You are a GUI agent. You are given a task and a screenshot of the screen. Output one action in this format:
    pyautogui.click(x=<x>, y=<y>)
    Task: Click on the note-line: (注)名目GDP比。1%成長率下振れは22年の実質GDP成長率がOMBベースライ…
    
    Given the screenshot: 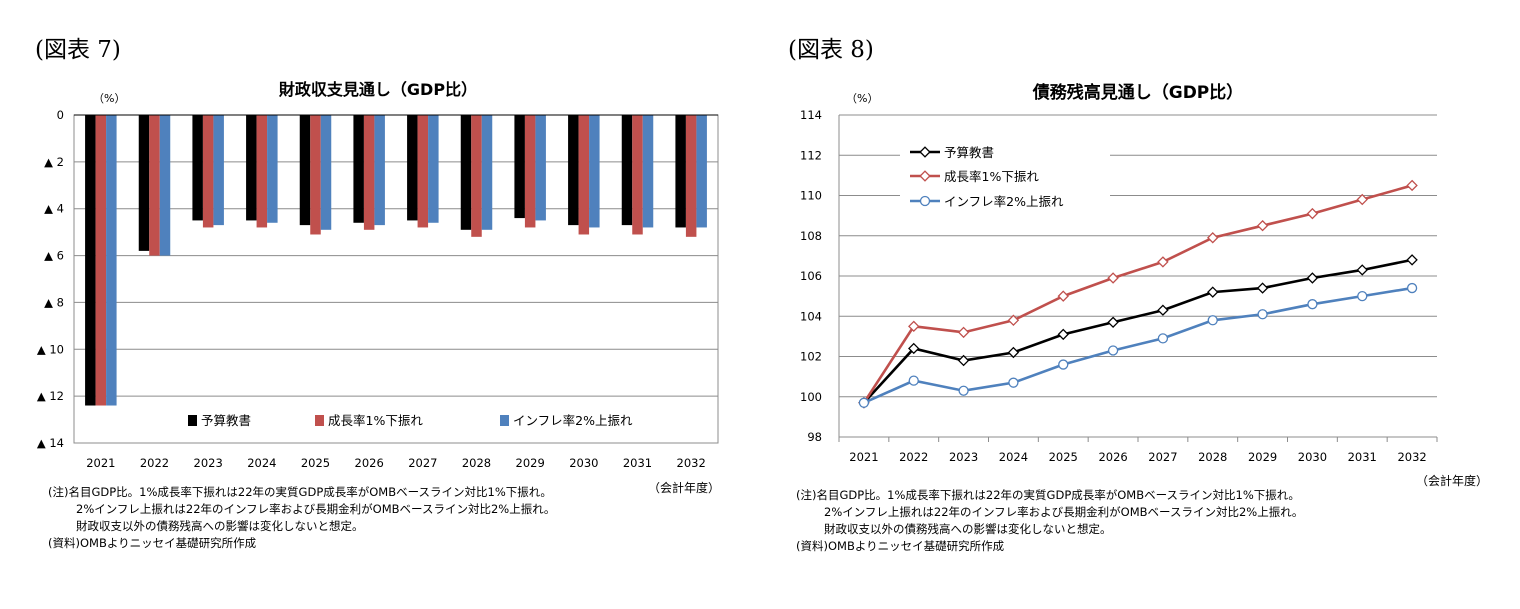 What is the action you would take?
    pyautogui.click(x=1048, y=495)
    